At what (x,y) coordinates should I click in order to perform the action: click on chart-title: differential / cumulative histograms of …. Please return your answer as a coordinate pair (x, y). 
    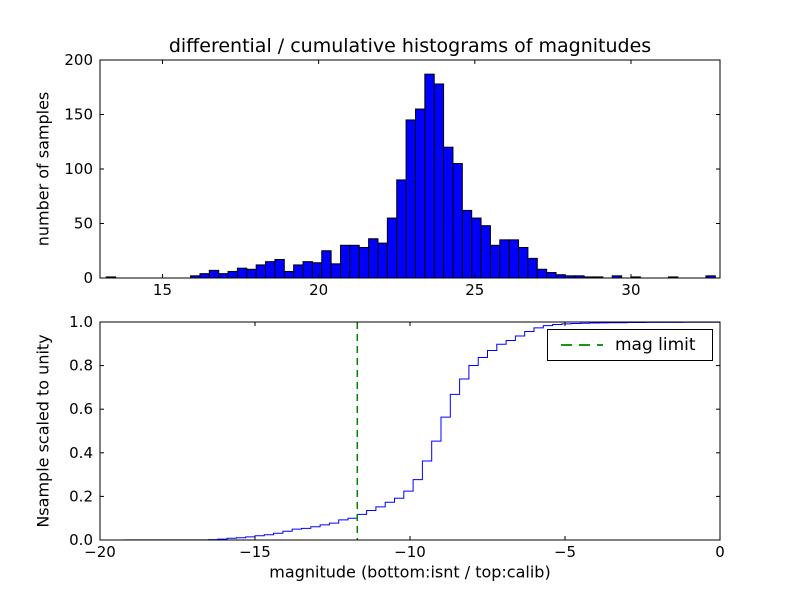
    Looking at the image, I should click on (410, 46).